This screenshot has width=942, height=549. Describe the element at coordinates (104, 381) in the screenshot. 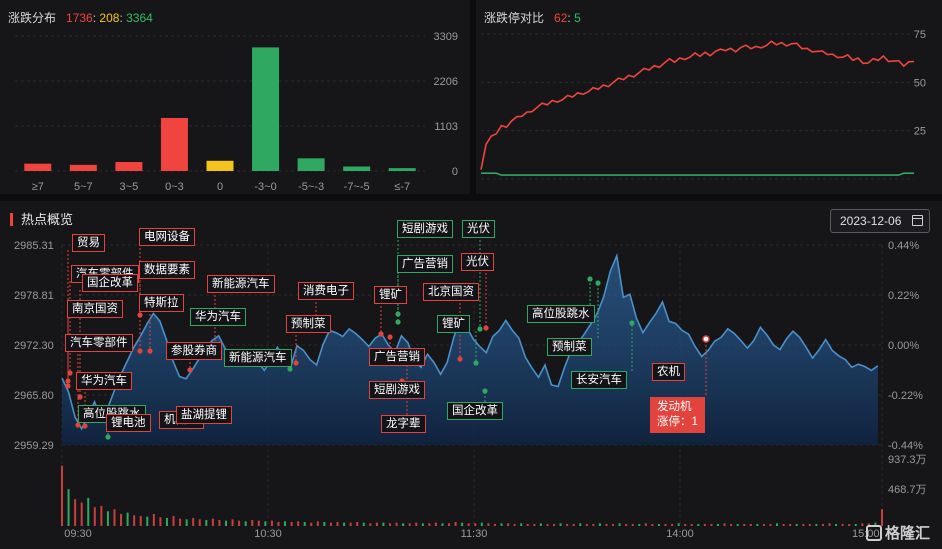

I see `hot-tag-rise: 华为汽车` at that location.